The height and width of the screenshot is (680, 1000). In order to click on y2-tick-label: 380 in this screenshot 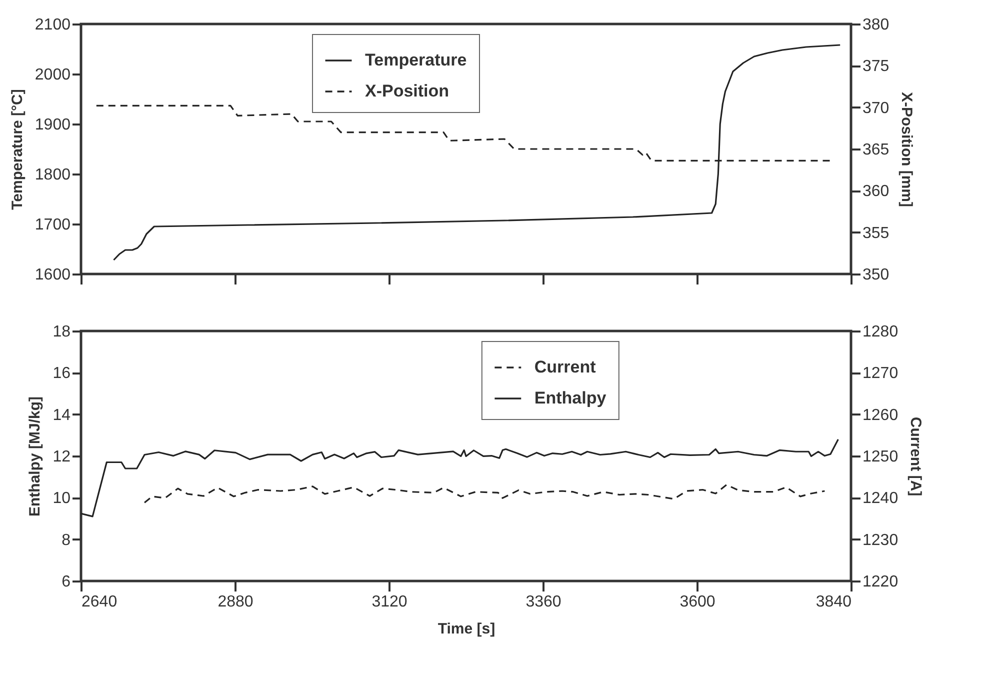, I will do `click(876, 25)`.